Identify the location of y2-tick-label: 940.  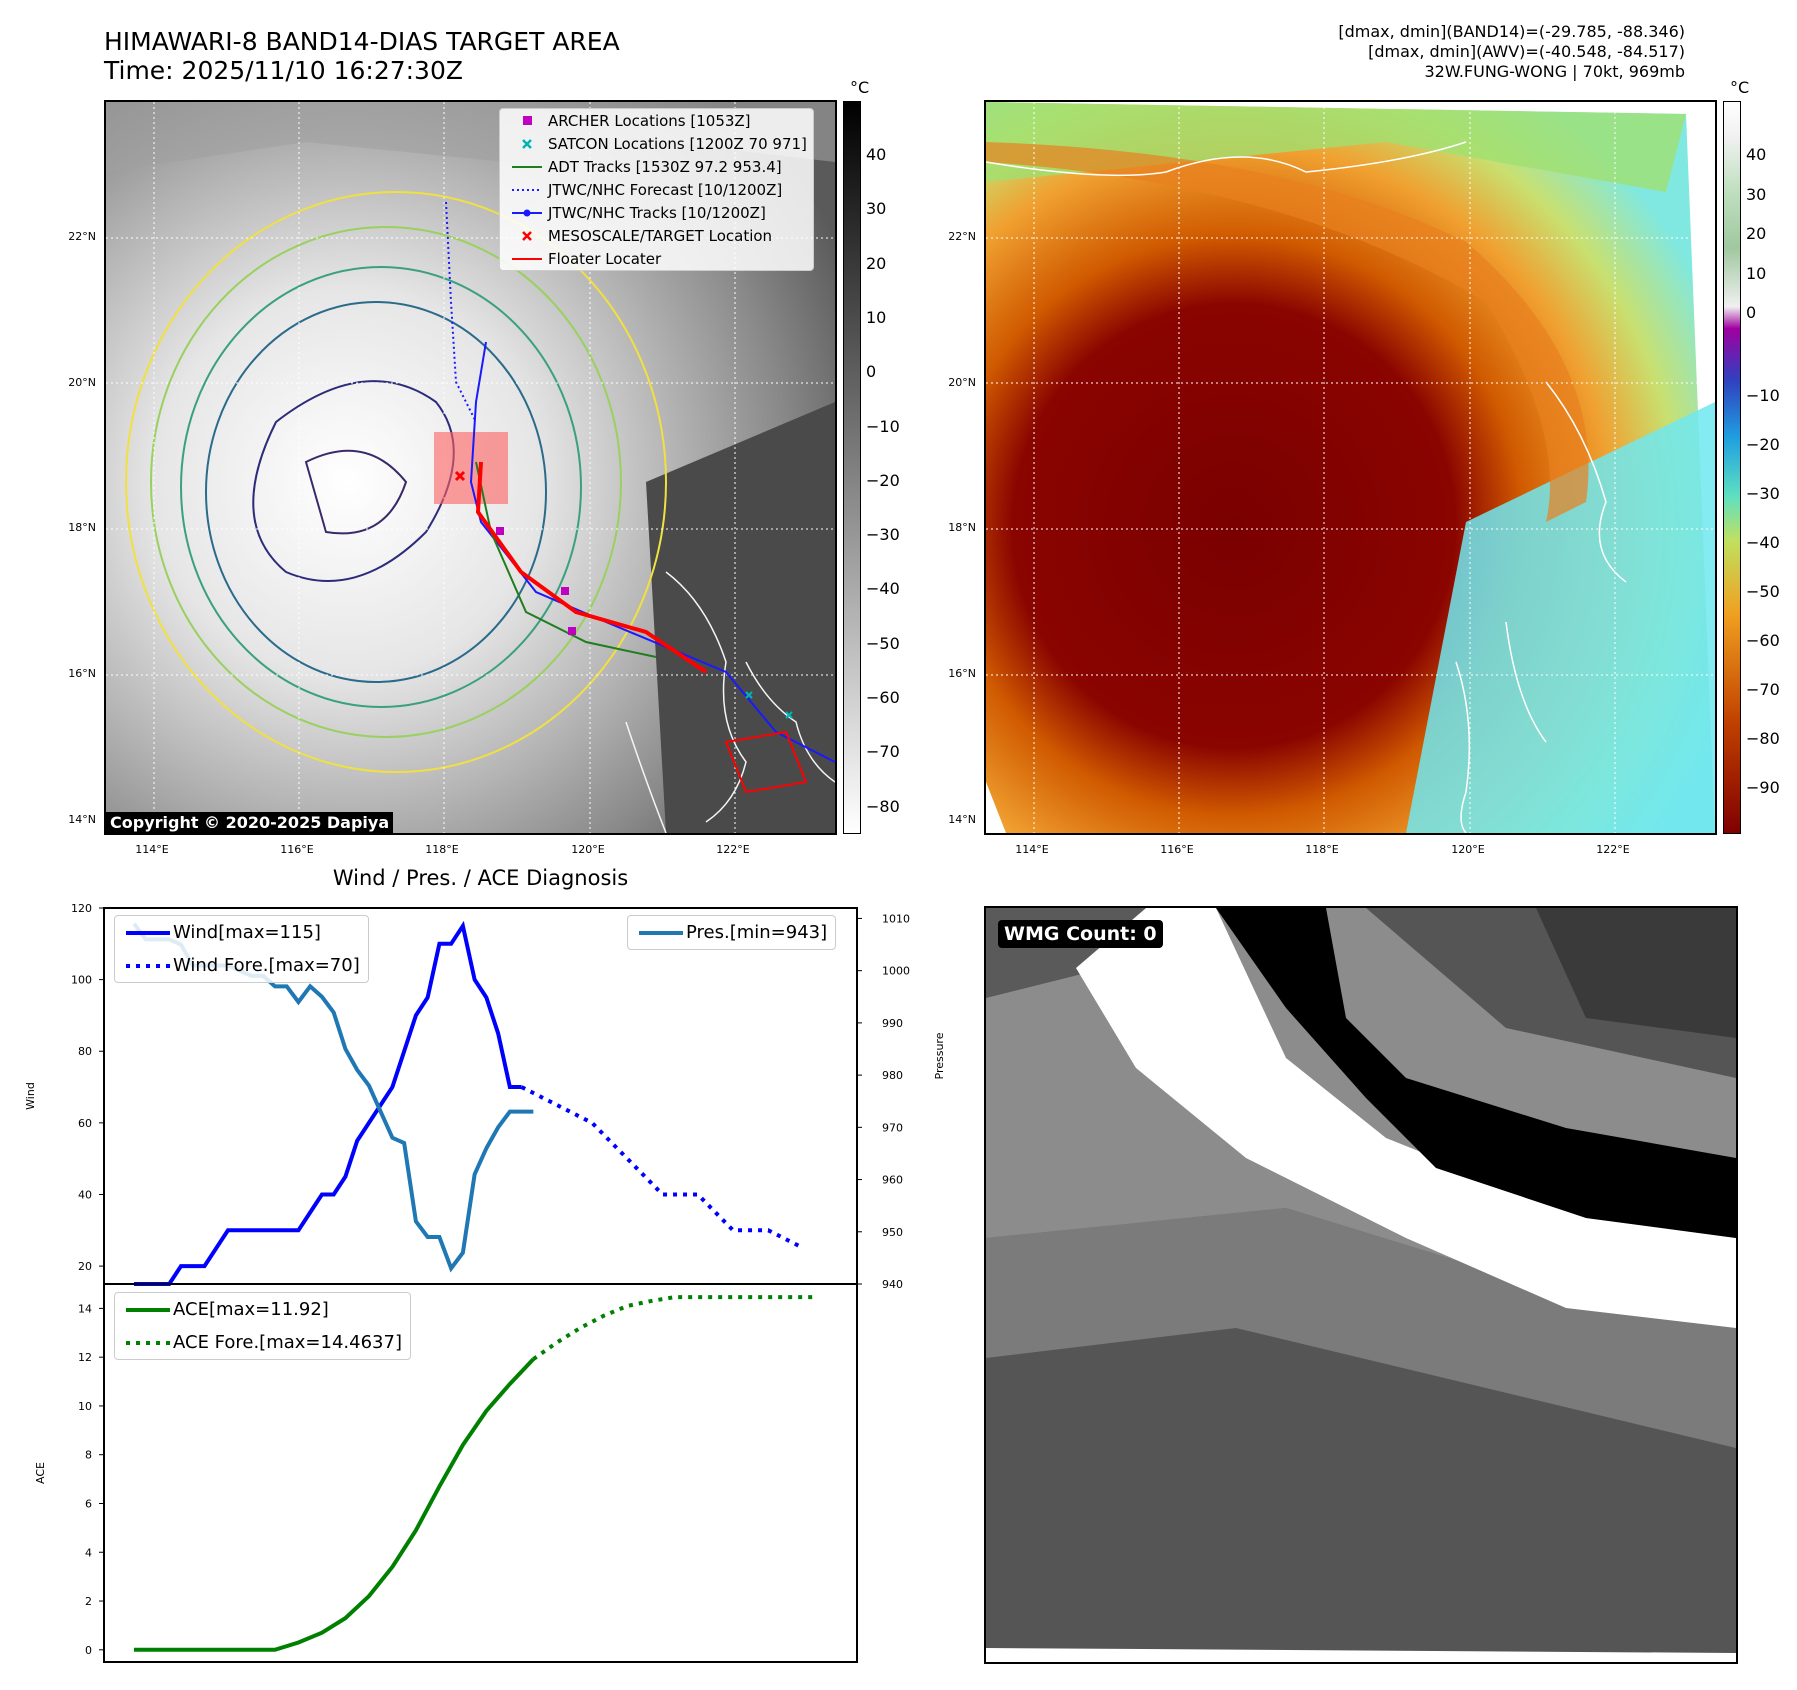
(892, 1284).